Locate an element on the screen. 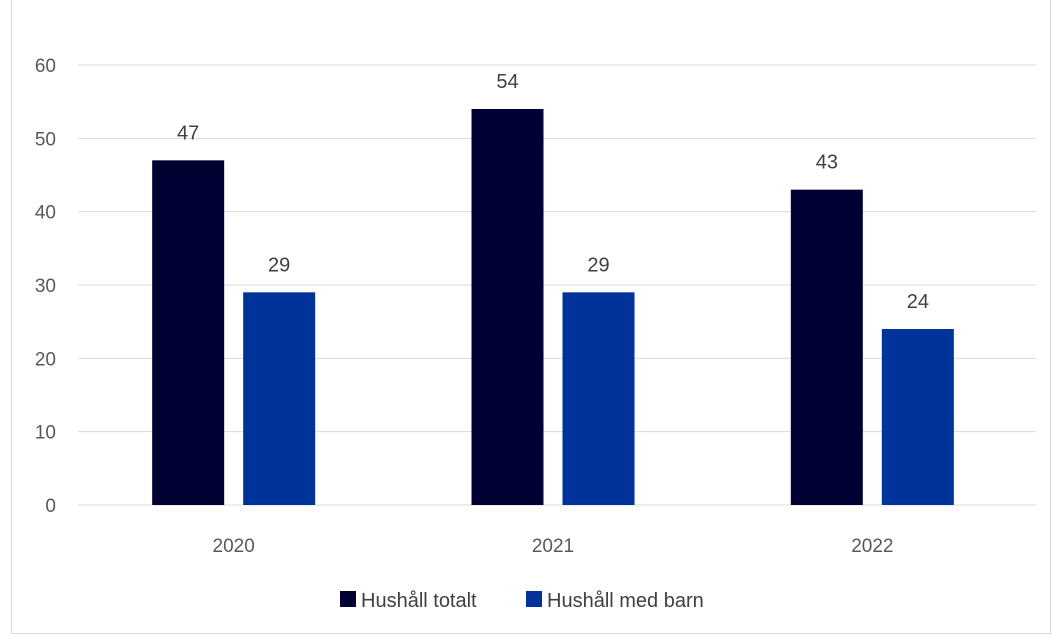 The height and width of the screenshot is (634, 1057). y-axis-ticks: 0 10 20 30 40 50 60 is located at coordinates (45, 286).